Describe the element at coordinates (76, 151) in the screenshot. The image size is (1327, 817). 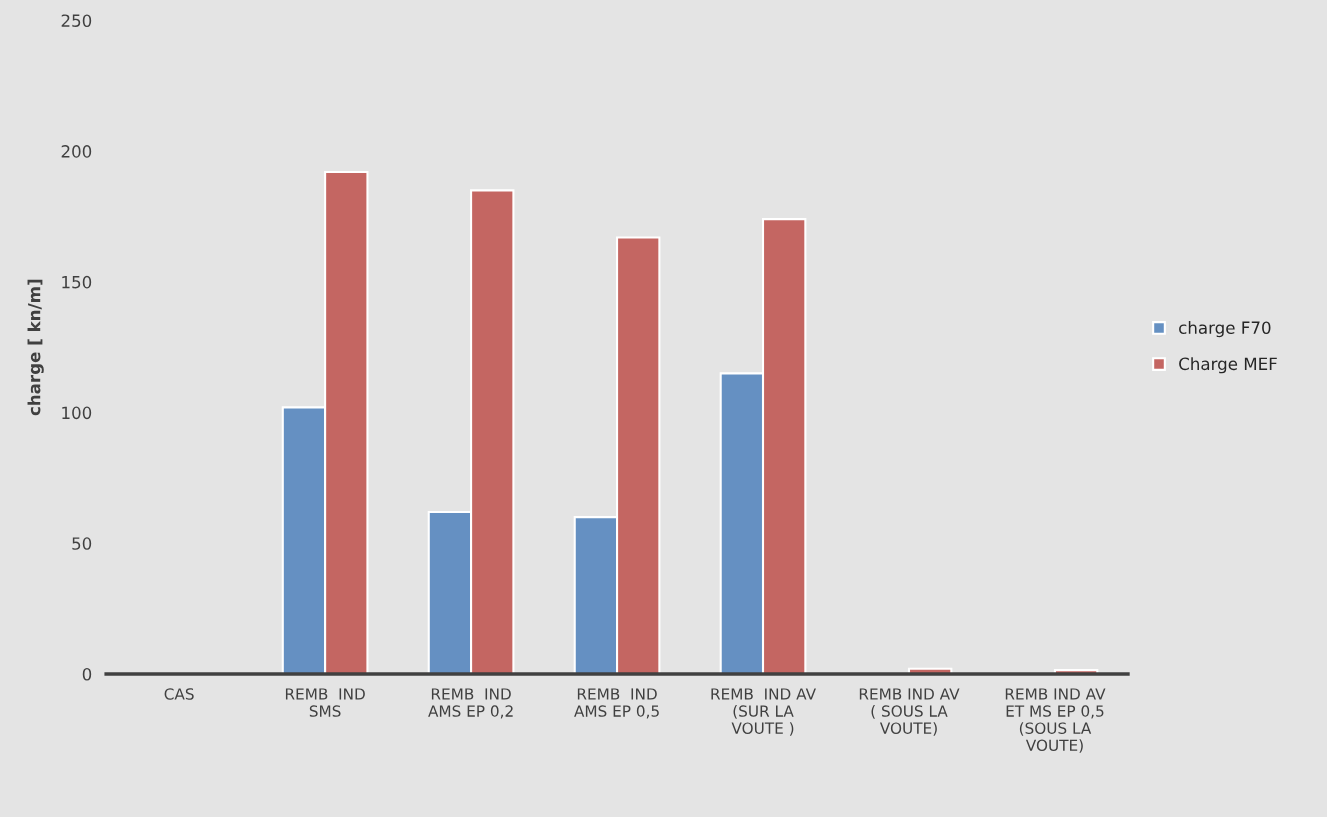
I see `y-tick-label: 200` at that location.